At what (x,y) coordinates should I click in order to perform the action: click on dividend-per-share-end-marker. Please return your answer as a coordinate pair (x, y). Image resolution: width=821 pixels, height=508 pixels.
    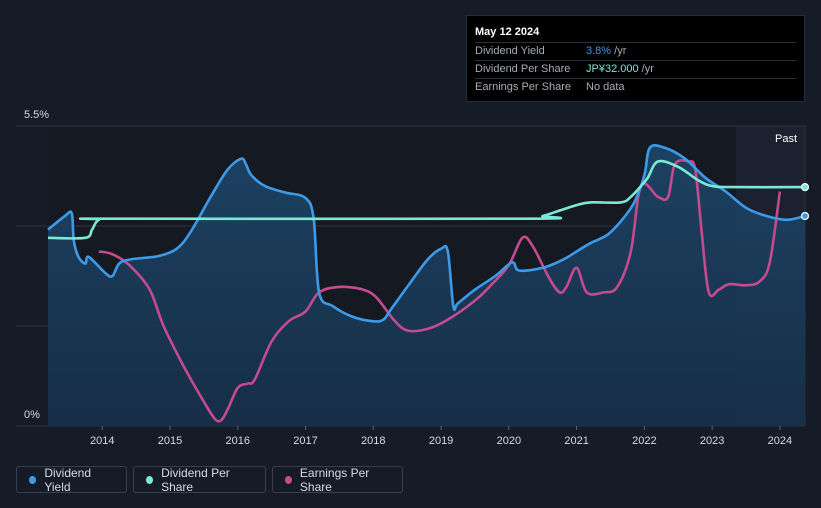
    Looking at the image, I should click on (805, 187).